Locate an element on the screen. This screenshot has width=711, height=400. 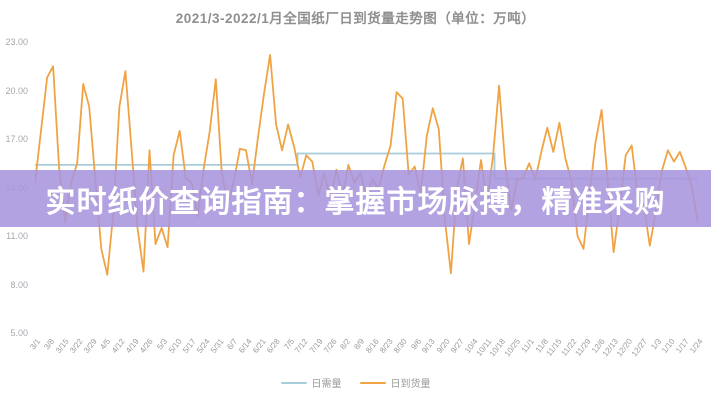
x-tick-label: 11/1 is located at coordinates (527, 346).